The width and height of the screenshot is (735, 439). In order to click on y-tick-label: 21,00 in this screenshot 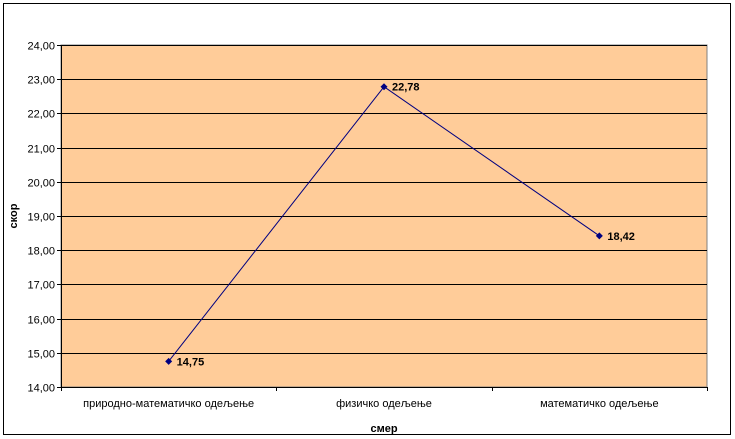, I will do `click(41, 150)`.